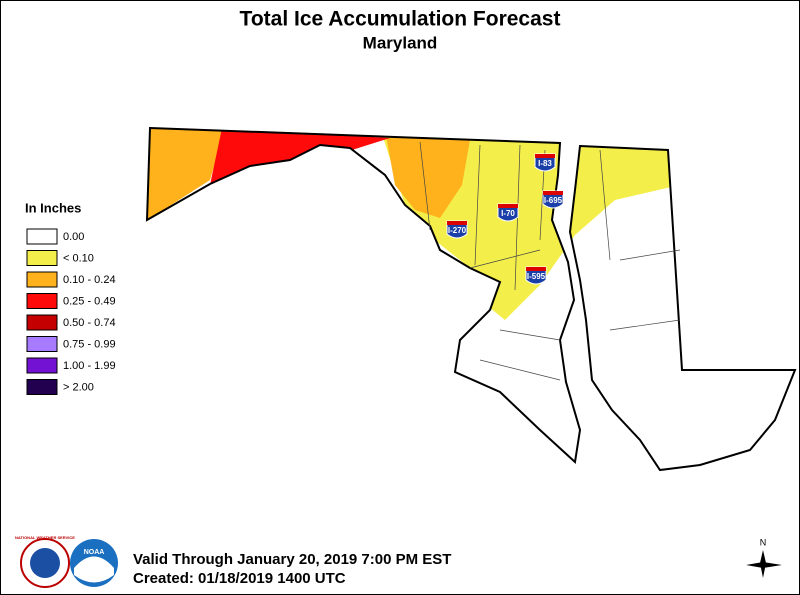 This screenshot has height=595, width=800. I want to click on title: Total Ice Accumulation Forecast, so click(400, 19).